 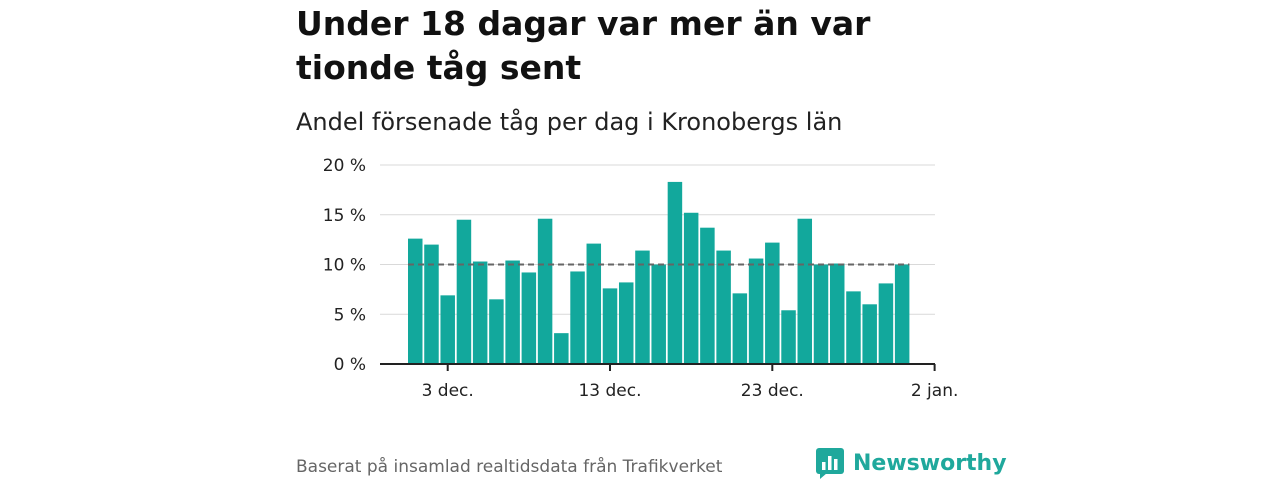 What do you see at coordinates (350, 365) in the screenshot?
I see `y-tick-label: 0 %` at bounding box center [350, 365].